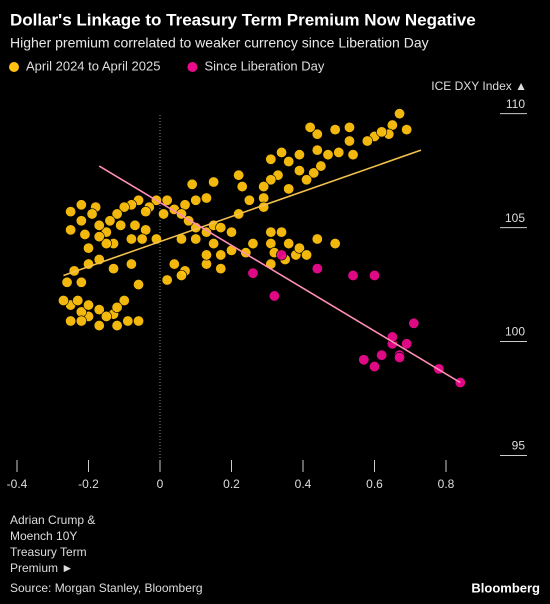 The width and height of the screenshot is (550, 604). What do you see at coordinates (93, 65) in the screenshot?
I see `legend-label: April 2024 to April 2025` at bounding box center [93, 65].